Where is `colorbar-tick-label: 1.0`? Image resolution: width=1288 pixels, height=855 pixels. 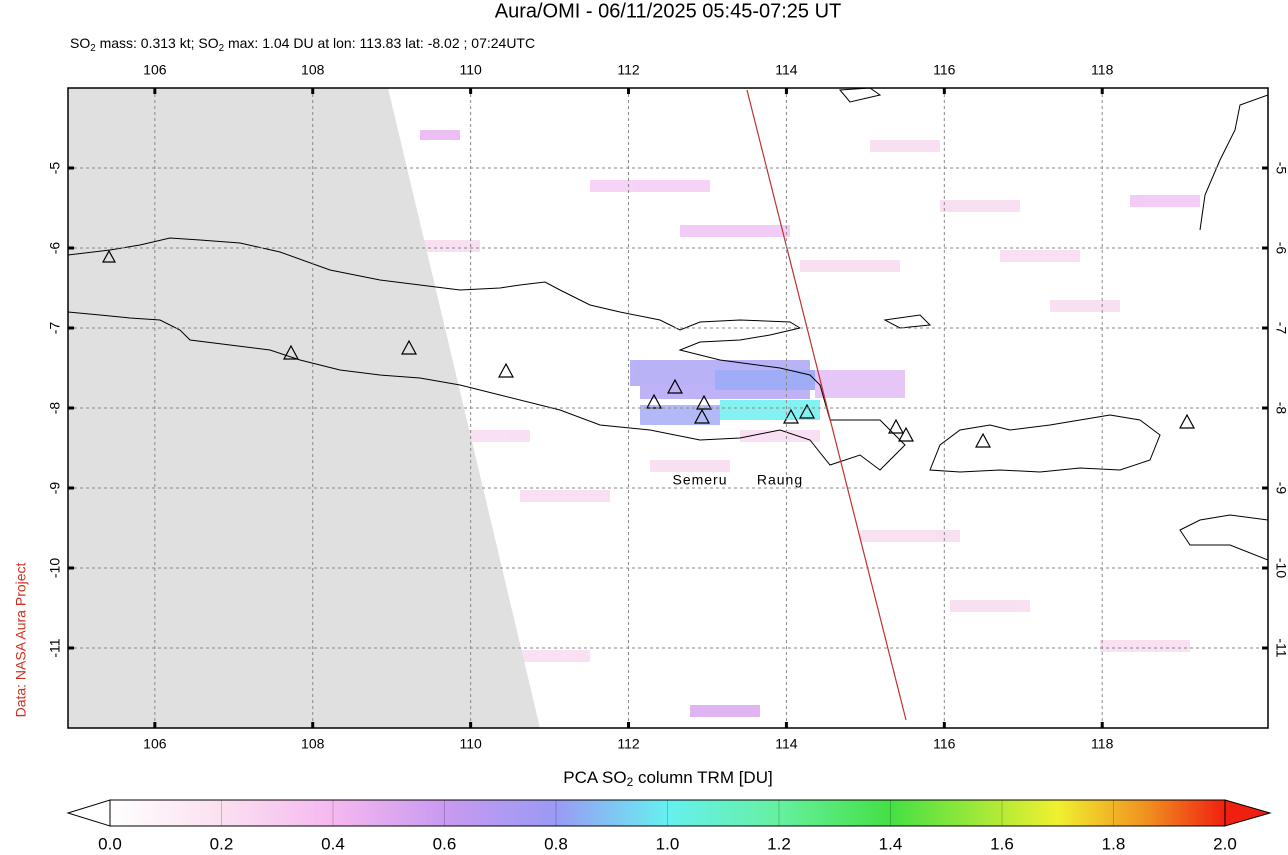 colorbar-tick-label: 1.0 is located at coordinates (668, 843).